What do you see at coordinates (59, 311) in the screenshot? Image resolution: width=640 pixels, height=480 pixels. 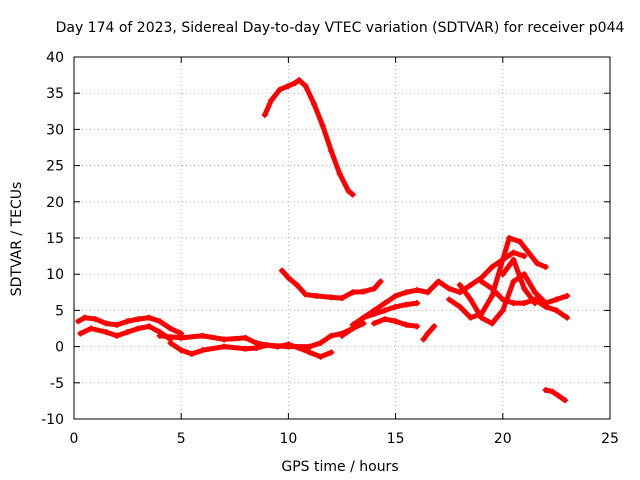 I see `y-tick-label: 5` at bounding box center [59, 311].